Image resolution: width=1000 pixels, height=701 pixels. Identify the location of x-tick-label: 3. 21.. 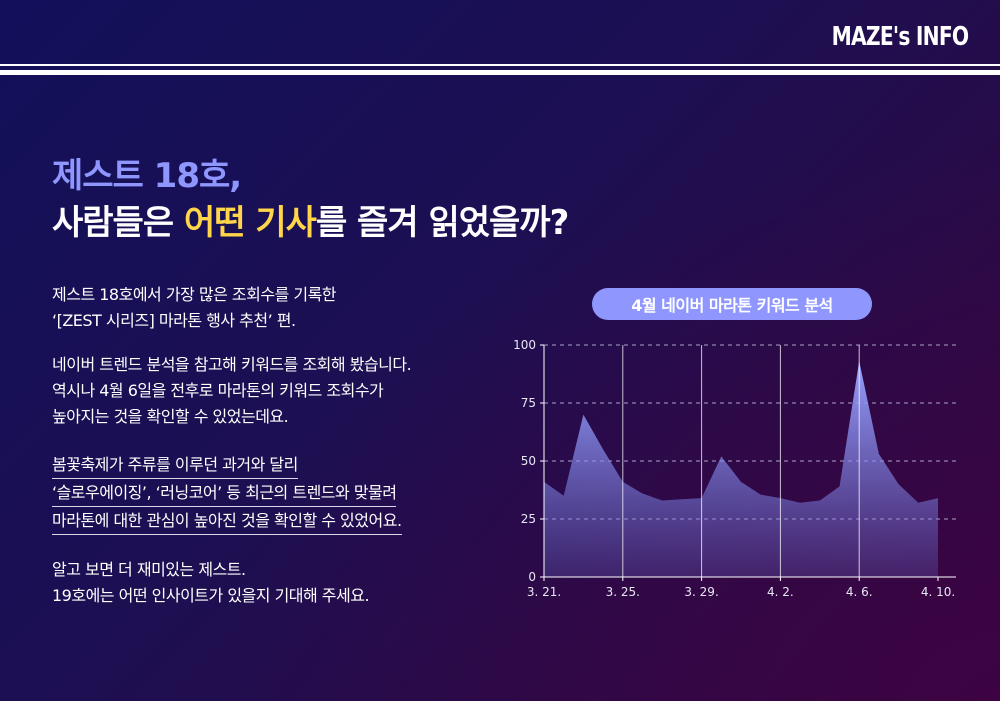
(544, 592).